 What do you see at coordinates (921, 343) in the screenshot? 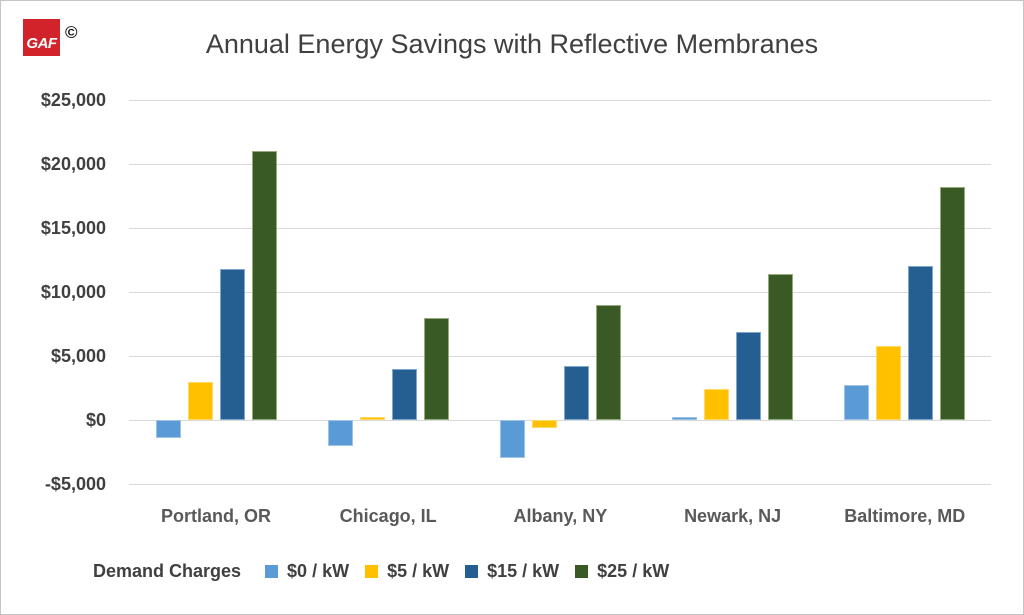
I see `bar-15-kw-baltimore-md` at bounding box center [921, 343].